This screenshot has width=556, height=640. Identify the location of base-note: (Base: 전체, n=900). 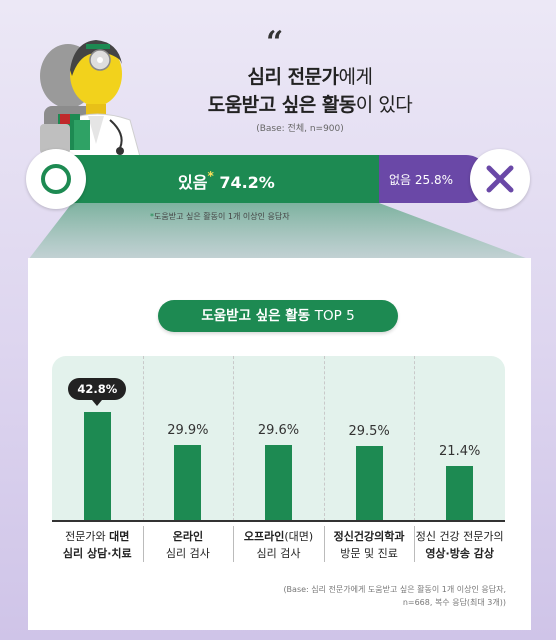
(300, 129).